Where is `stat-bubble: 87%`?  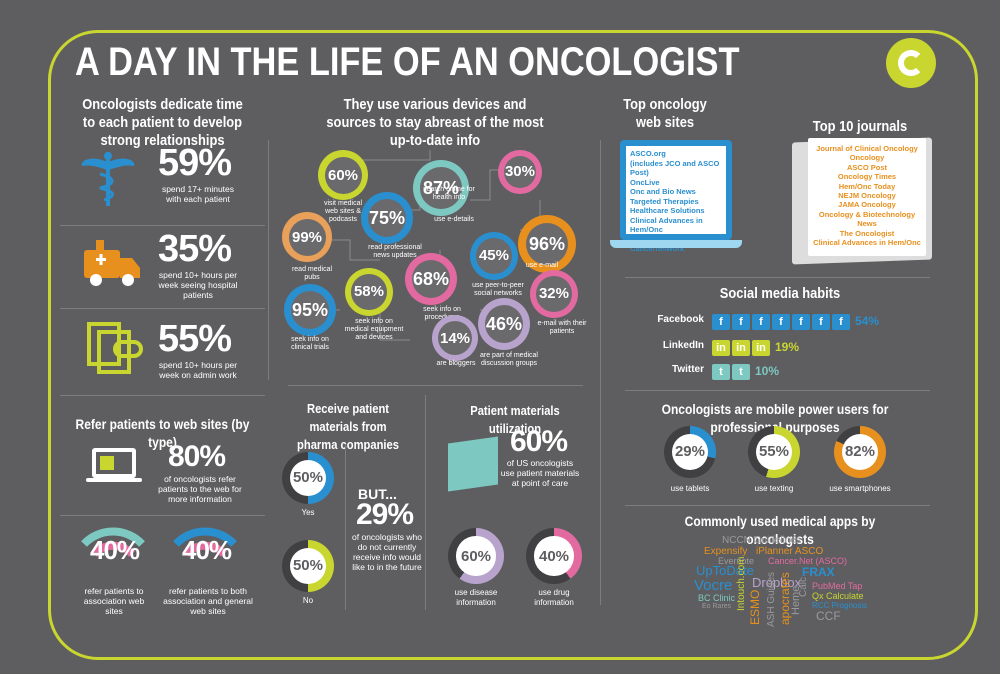
stat-bubble: 87% is located at coordinates (441, 188).